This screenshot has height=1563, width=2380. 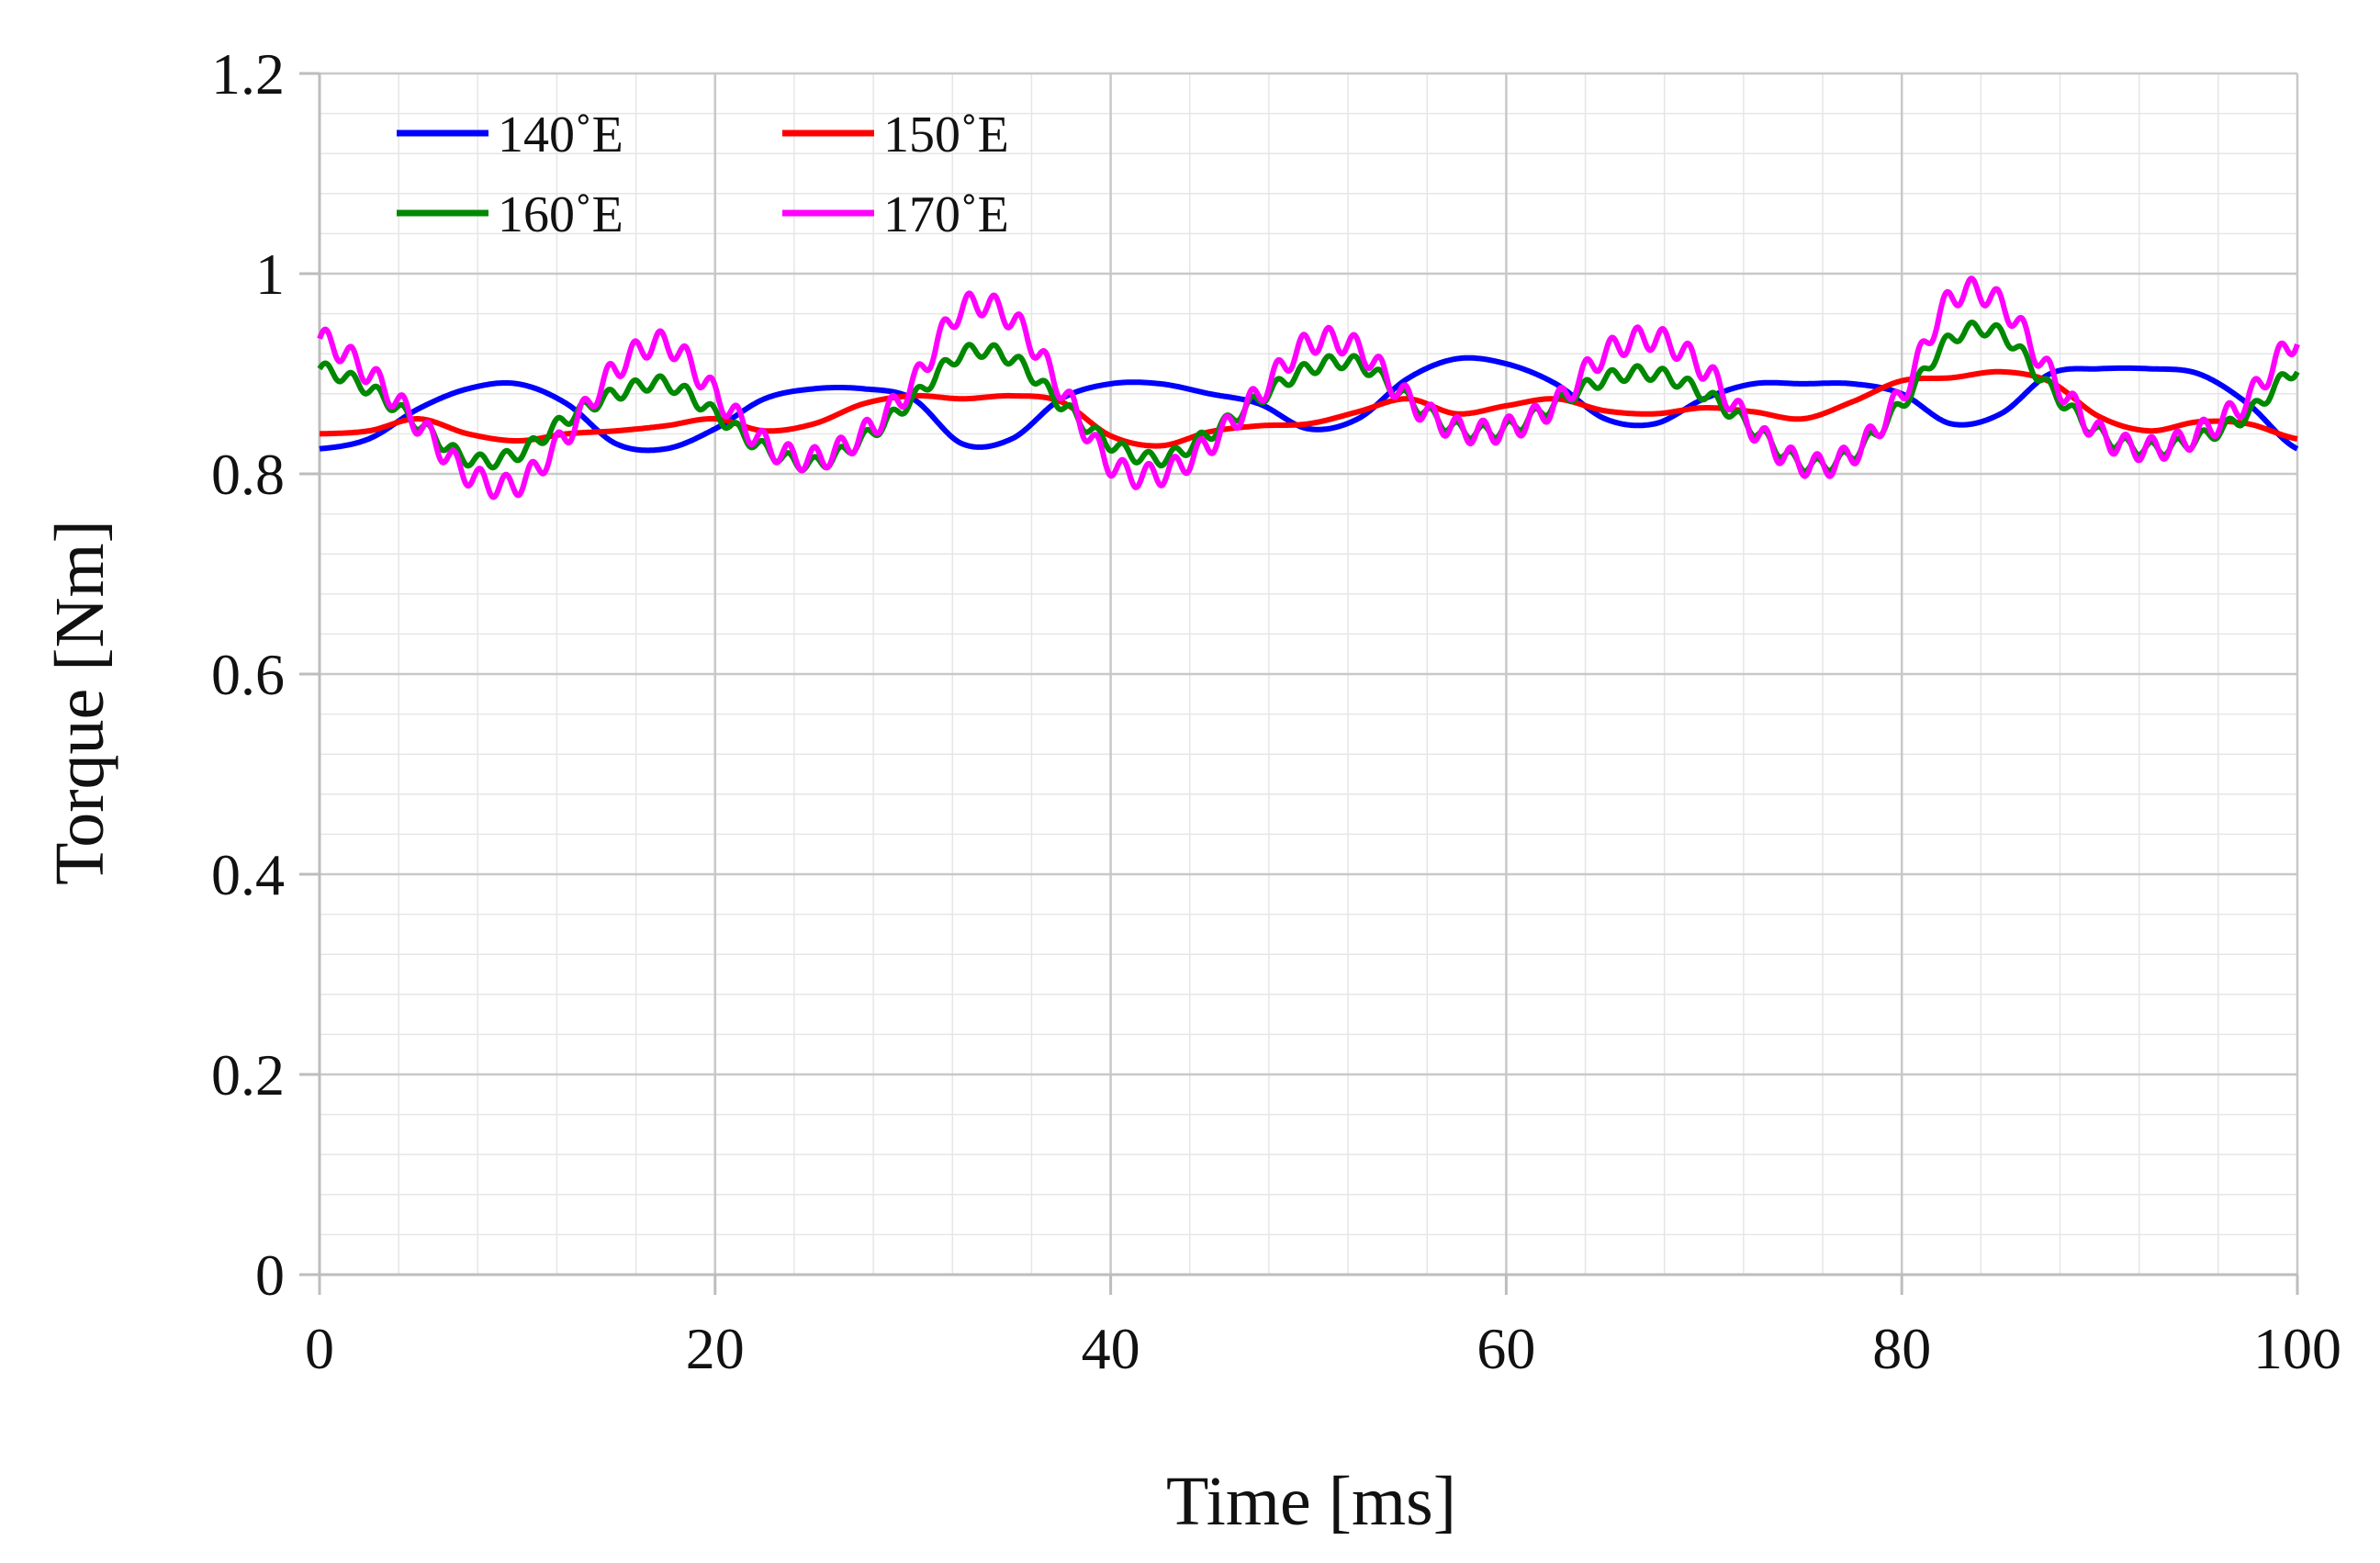 What do you see at coordinates (270, 1275) in the screenshot?
I see `y-tick-label: 0` at bounding box center [270, 1275].